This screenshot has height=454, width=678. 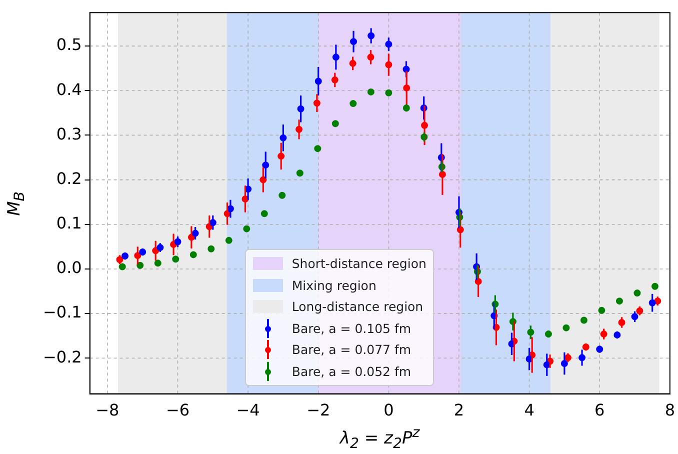 I want to click on x-tick-label: 4, so click(x=529, y=410).